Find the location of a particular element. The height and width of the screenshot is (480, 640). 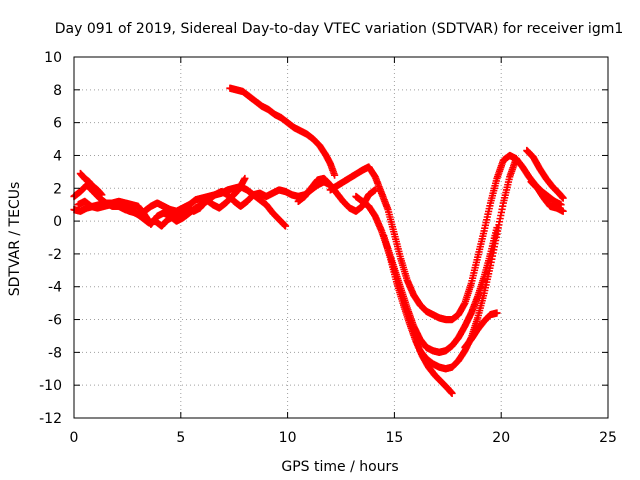

y-tick-label: 10 is located at coordinates (53, 58).